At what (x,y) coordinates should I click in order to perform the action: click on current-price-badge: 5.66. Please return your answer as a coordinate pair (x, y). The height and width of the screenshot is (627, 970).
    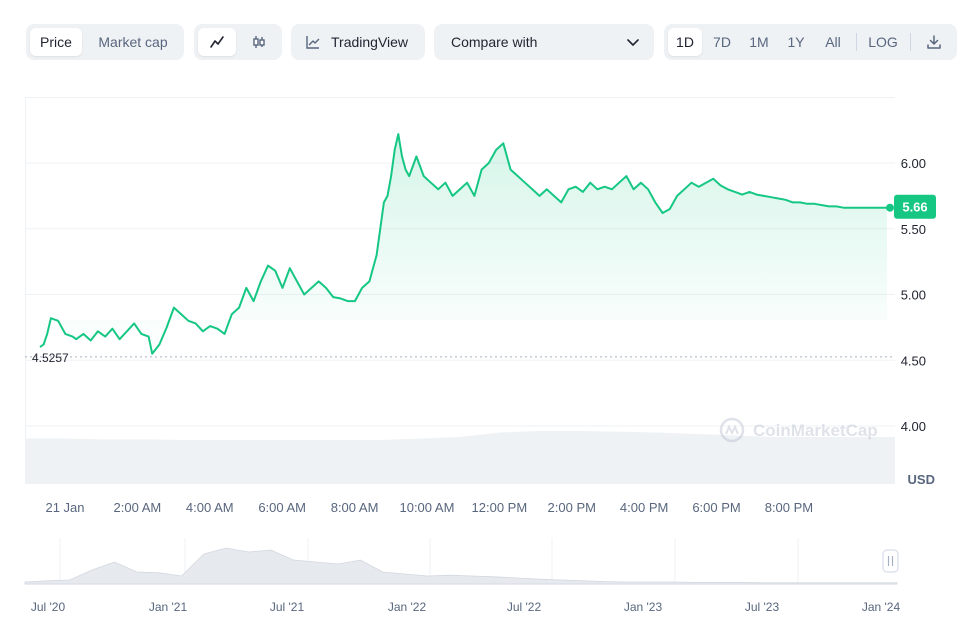
    Looking at the image, I should click on (911, 206).